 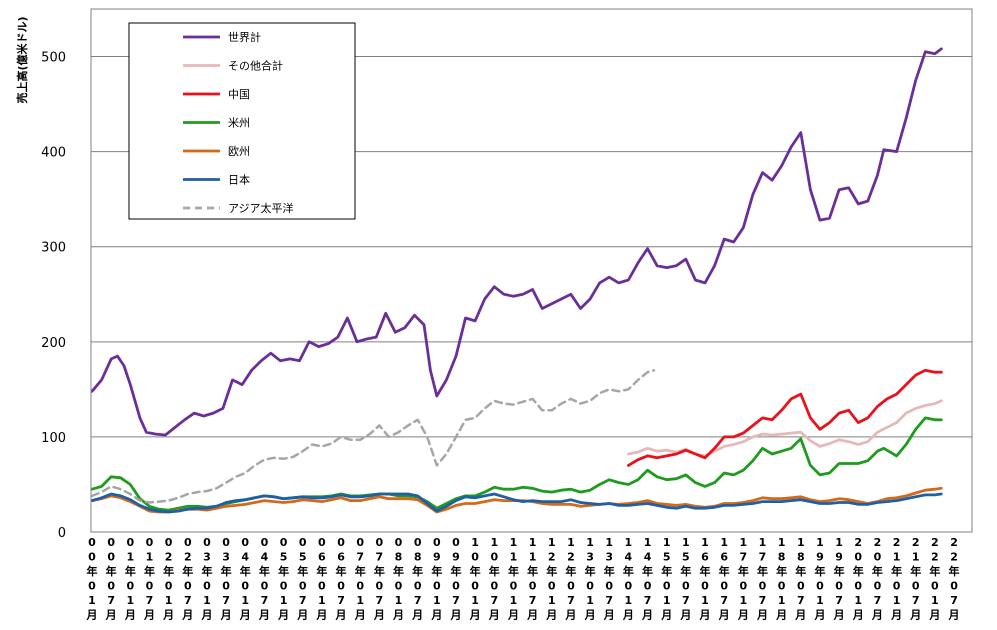 I want to click on x-tick-char: 9, so click(x=437, y=557).